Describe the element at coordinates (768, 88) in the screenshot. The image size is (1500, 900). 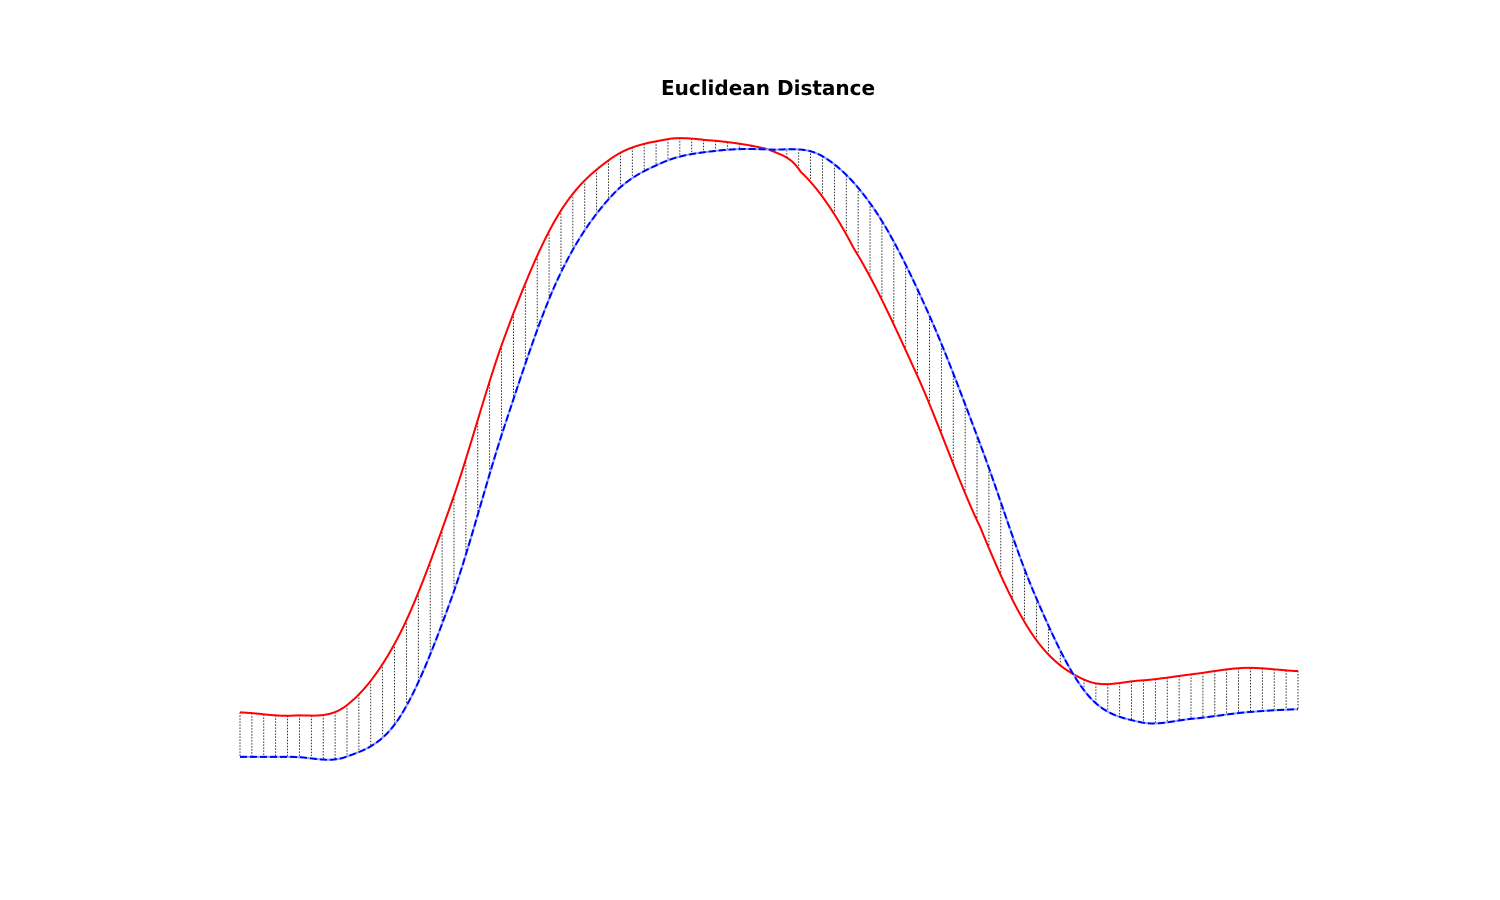
I see `chart-title: Euclidean Distance` at that location.